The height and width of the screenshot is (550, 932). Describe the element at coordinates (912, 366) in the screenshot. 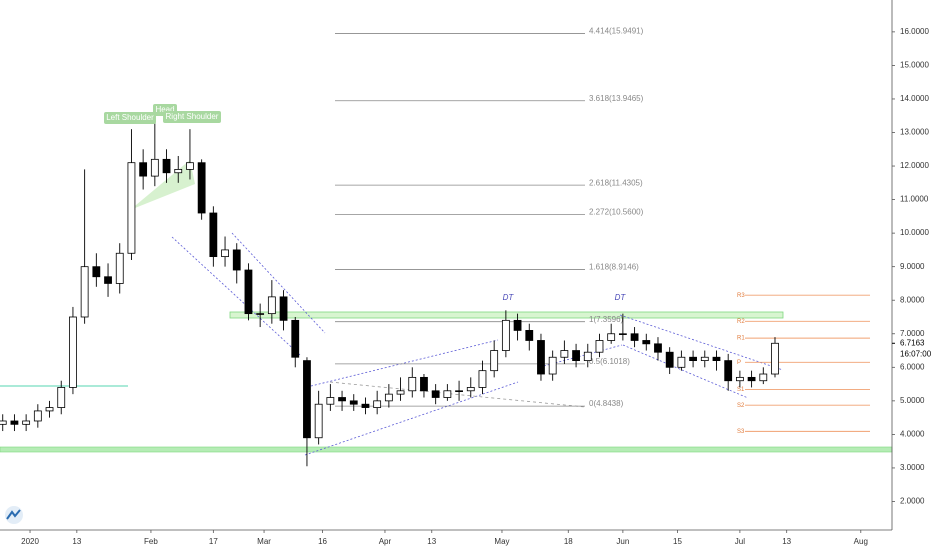

I see `y-tick-label: 6.0000` at that location.